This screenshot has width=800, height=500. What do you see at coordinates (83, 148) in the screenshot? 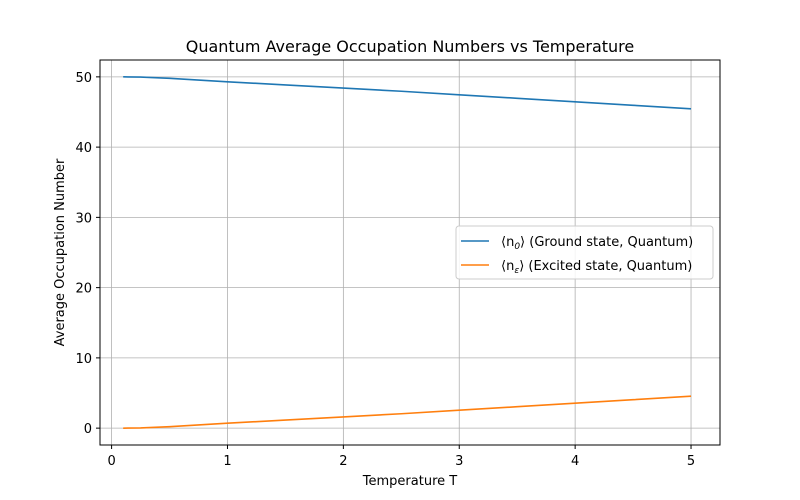
I see `y-tick-label: 40` at bounding box center [83, 148].